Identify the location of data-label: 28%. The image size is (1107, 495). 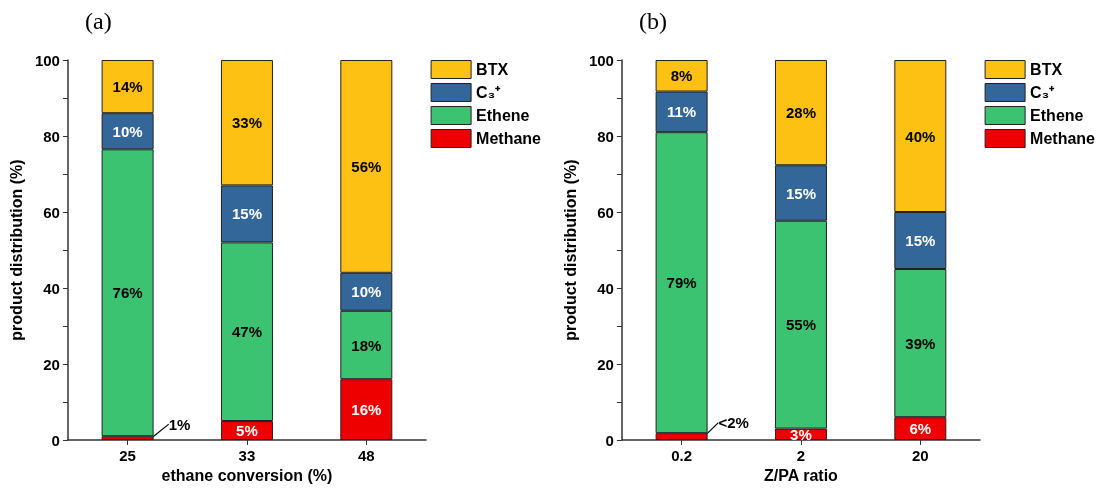
(800, 113).